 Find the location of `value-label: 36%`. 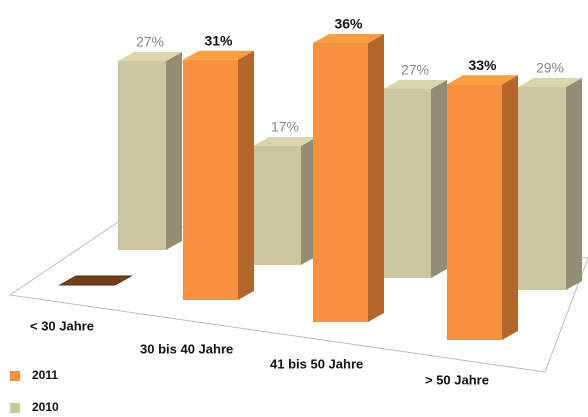

value-label: 36% is located at coordinates (348, 24).